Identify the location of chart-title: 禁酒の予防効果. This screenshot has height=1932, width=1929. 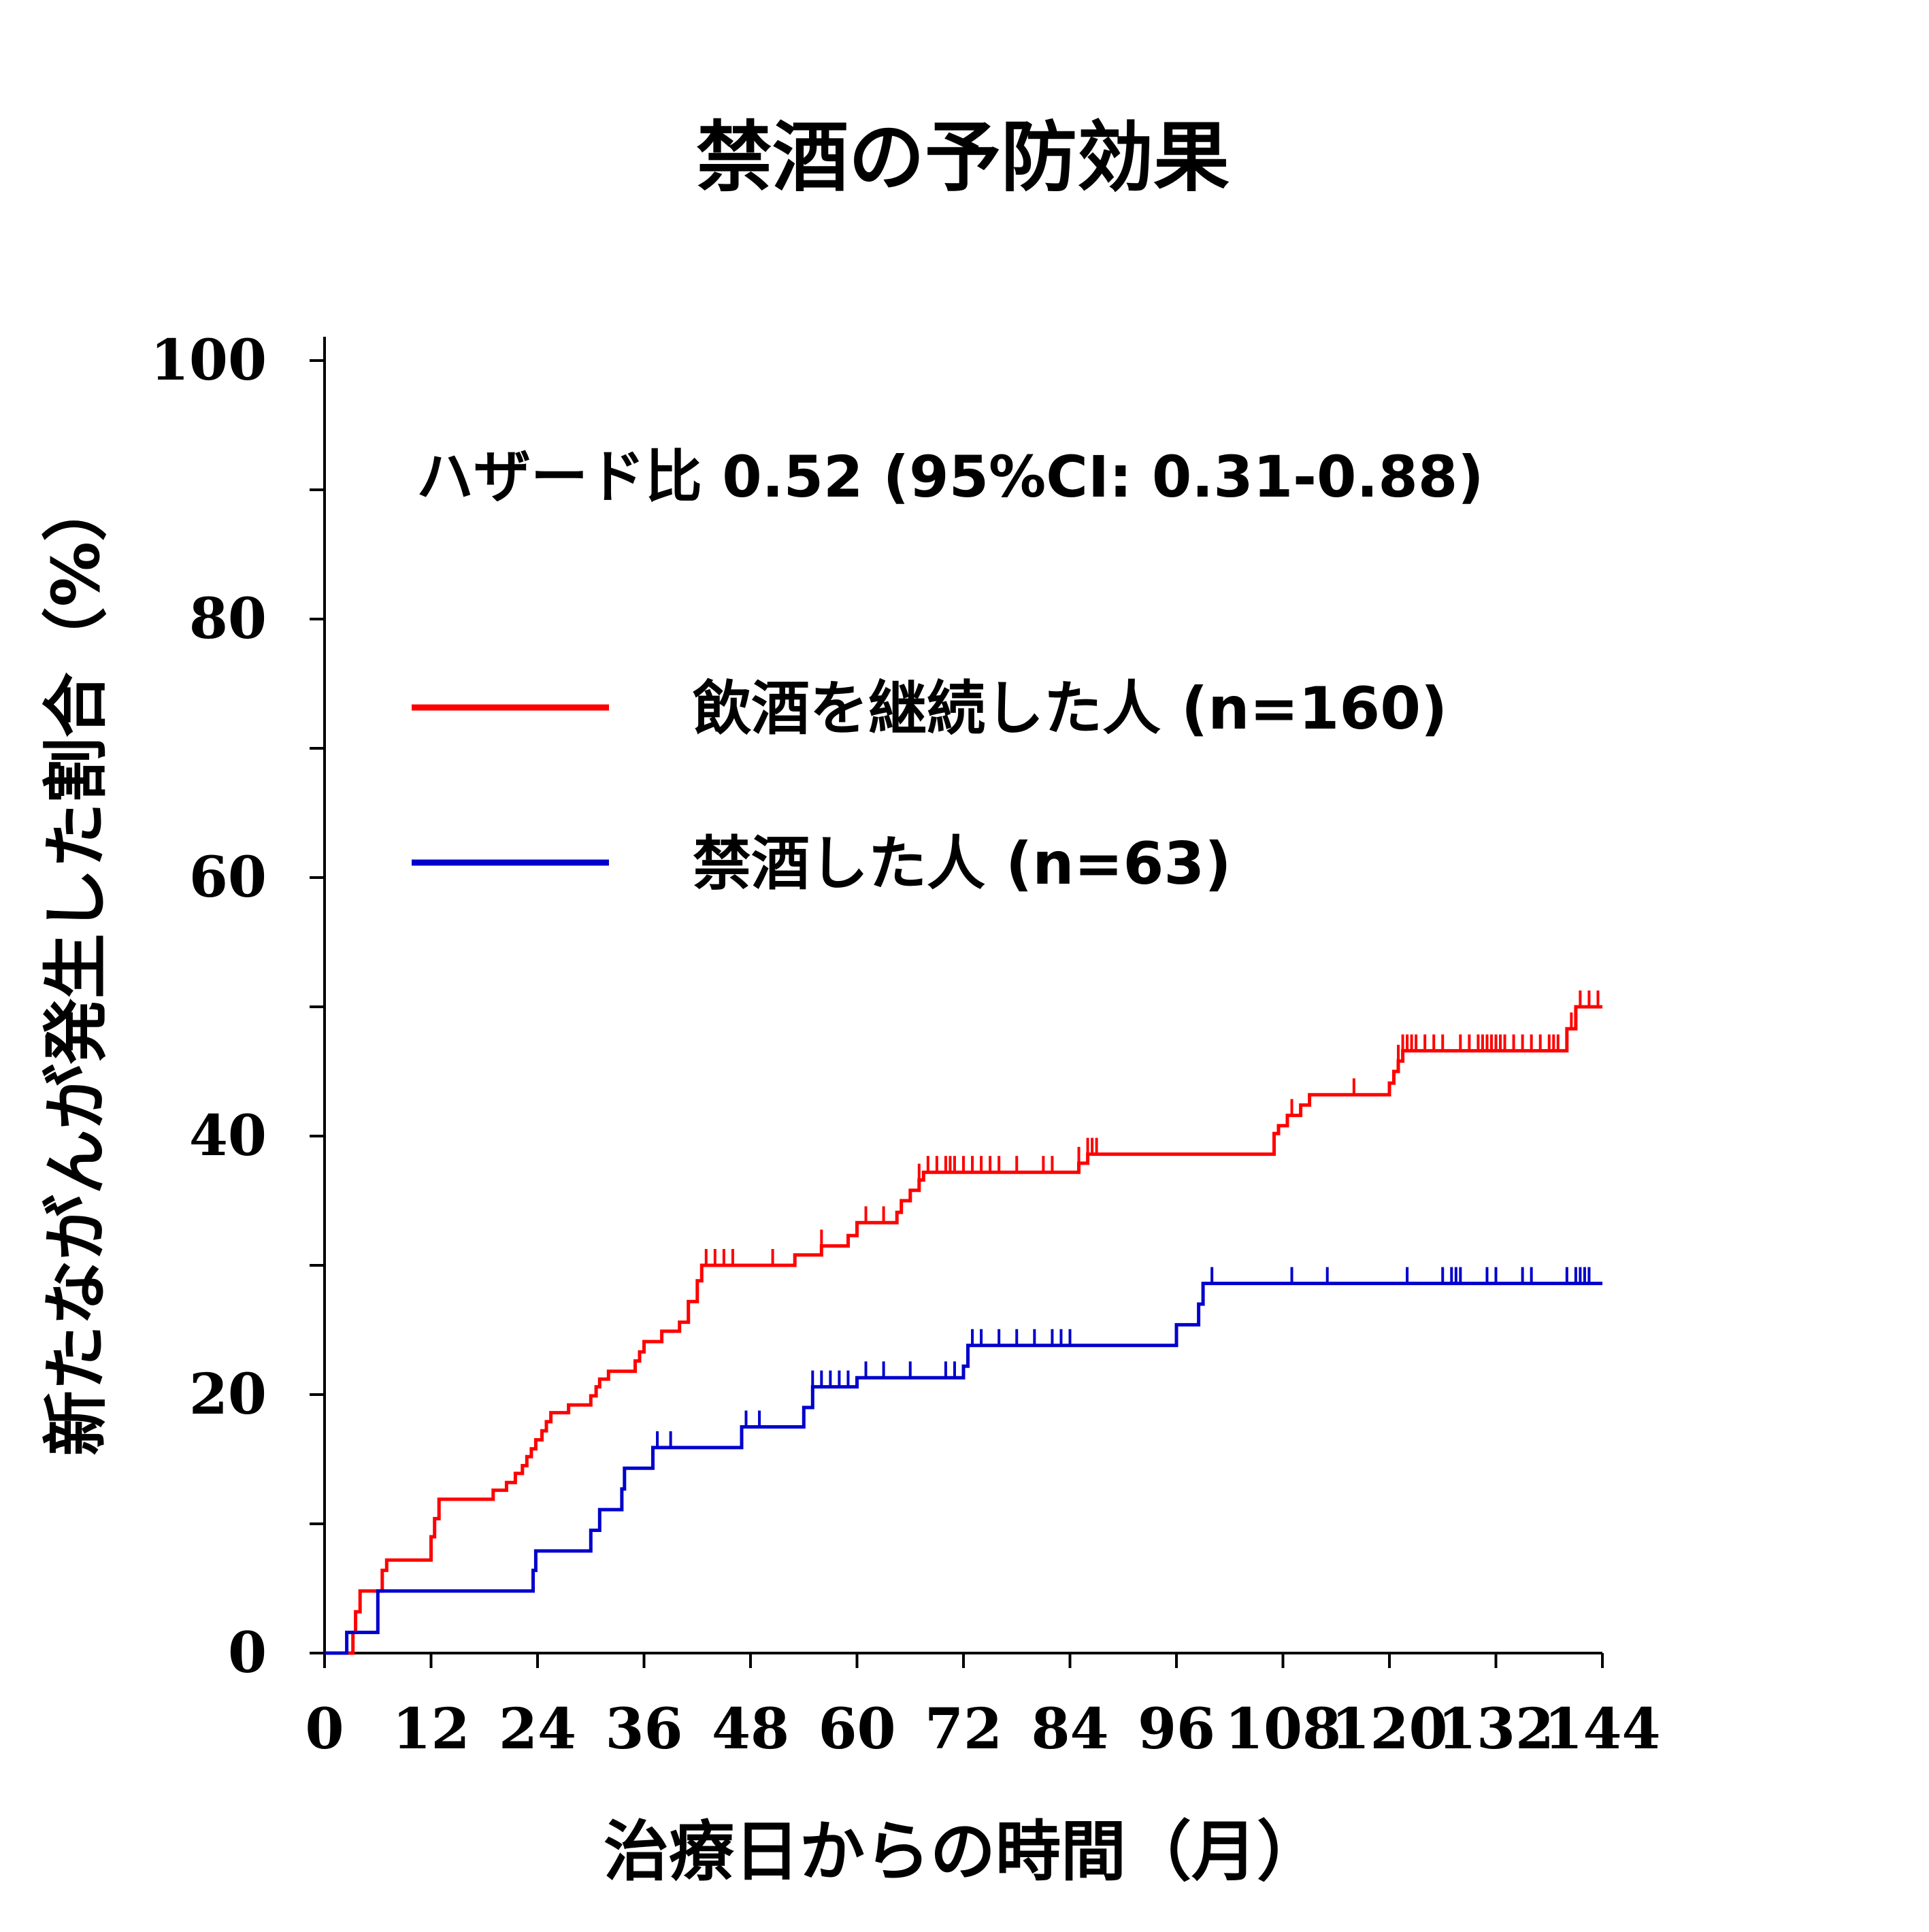
(963, 158).